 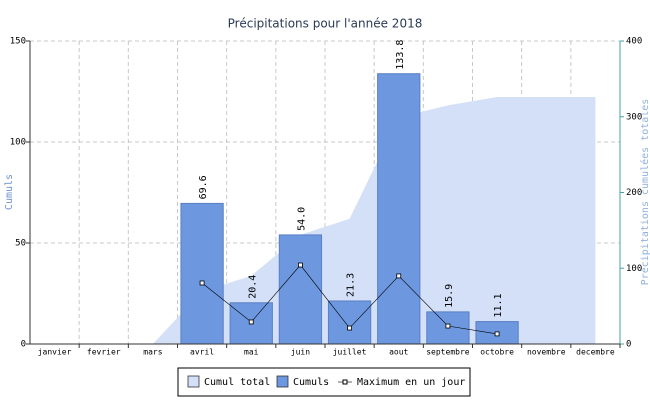 What do you see at coordinates (300, 352) in the screenshot?
I see `x-tick-label: juin` at bounding box center [300, 352].